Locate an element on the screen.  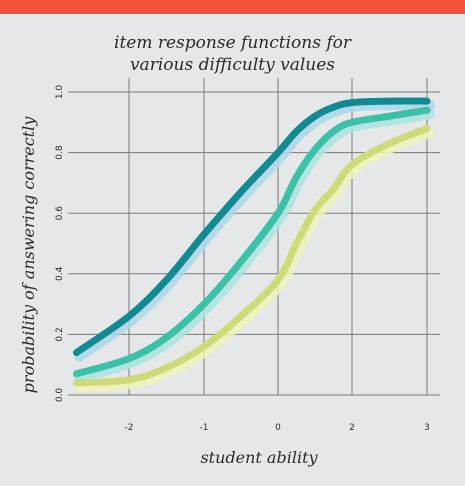
y-tick-label: 0.0 is located at coordinates (60, 395).